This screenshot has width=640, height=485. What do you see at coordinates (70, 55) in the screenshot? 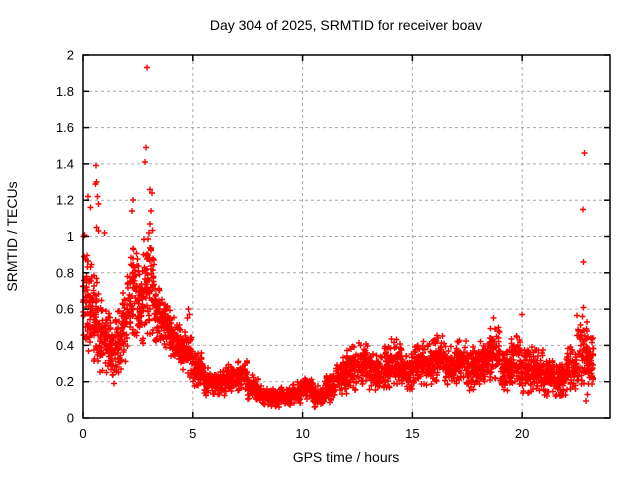
I see `y-tick-label: 2` at bounding box center [70, 55].